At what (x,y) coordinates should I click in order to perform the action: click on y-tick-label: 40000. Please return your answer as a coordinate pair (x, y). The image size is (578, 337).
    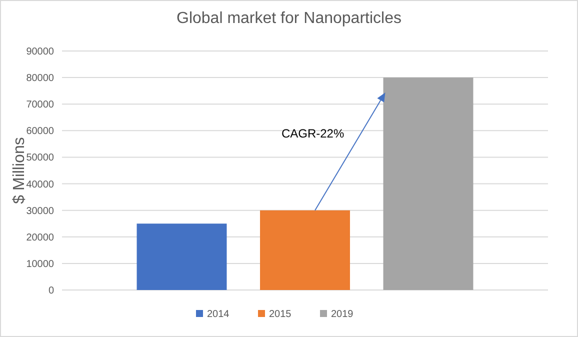
    Looking at the image, I should click on (40, 184).